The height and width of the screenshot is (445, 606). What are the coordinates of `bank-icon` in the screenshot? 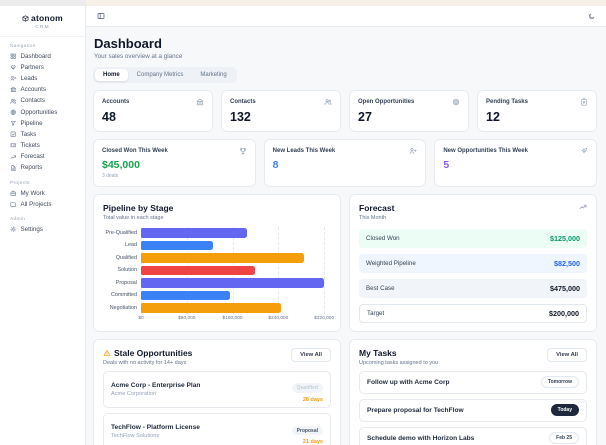 It's located at (13, 89).